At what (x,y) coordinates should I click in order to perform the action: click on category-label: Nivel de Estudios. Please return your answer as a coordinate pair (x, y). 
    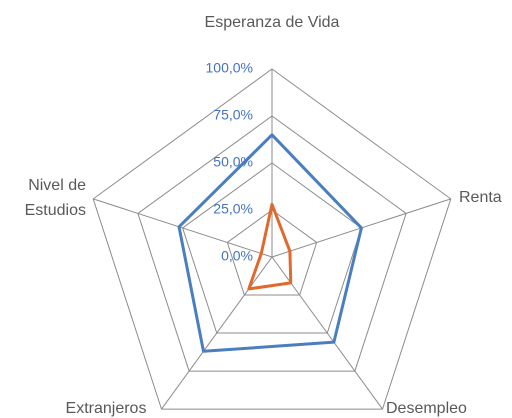
    Looking at the image, I should click on (55, 198).